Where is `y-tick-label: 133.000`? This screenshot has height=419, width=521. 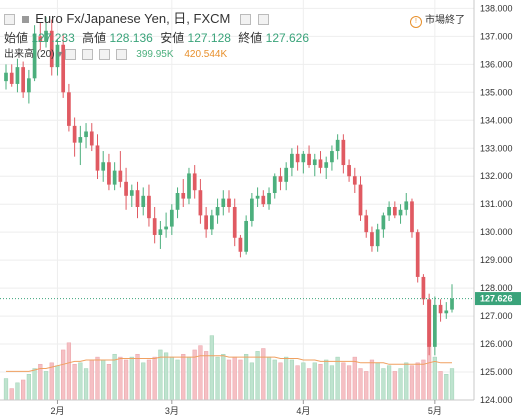
y-tick-label: 133.000 is located at coordinates (496, 148).